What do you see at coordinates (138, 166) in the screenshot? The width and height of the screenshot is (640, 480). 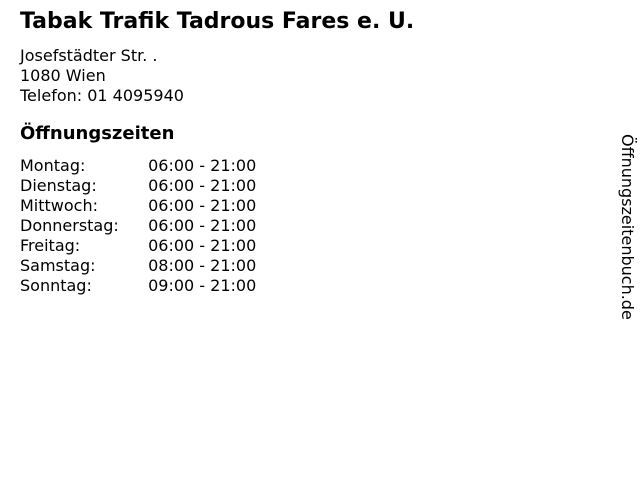 I see `hours-row: Montag: 06:00 - 21:00` at bounding box center [138, 166].